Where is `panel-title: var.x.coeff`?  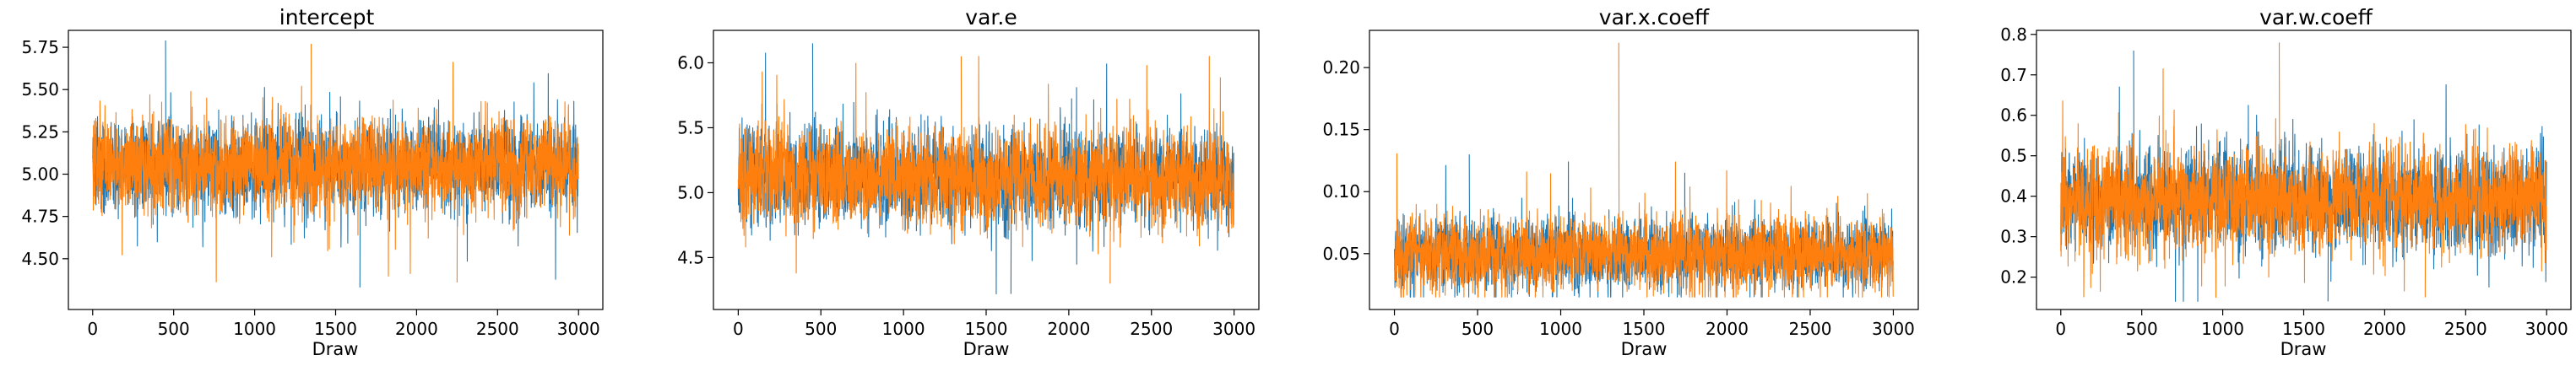 panel-title: var.x.coeff is located at coordinates (1655, 17).